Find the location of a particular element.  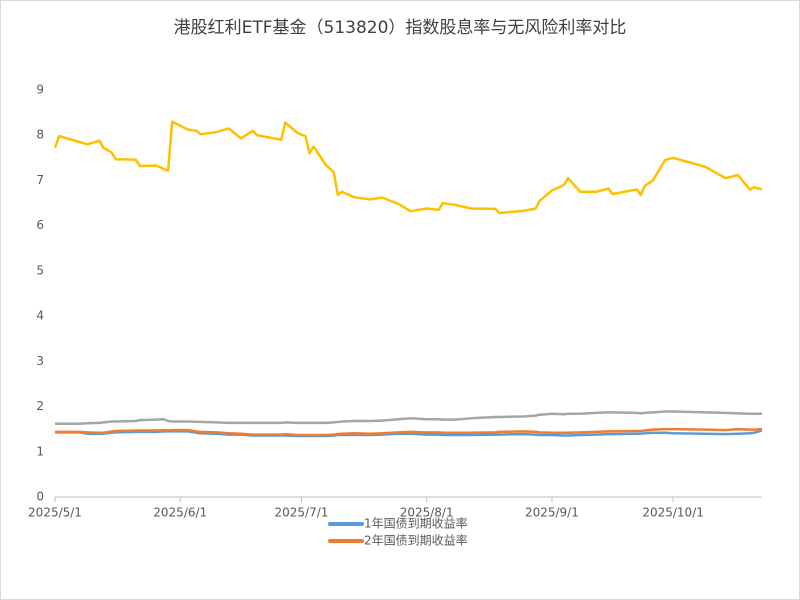

chart-title: 港股红利ETF基金（513820）指数股息率与无风险利率对比 is located at coordinates (400, 28).